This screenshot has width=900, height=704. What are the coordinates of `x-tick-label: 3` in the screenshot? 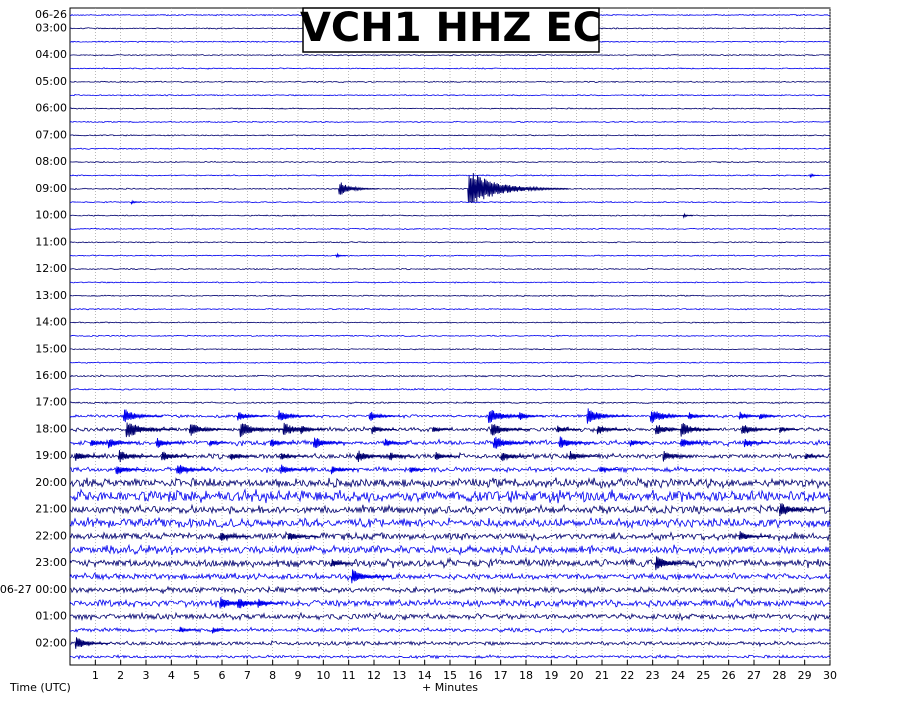 It's located at (146, 675).